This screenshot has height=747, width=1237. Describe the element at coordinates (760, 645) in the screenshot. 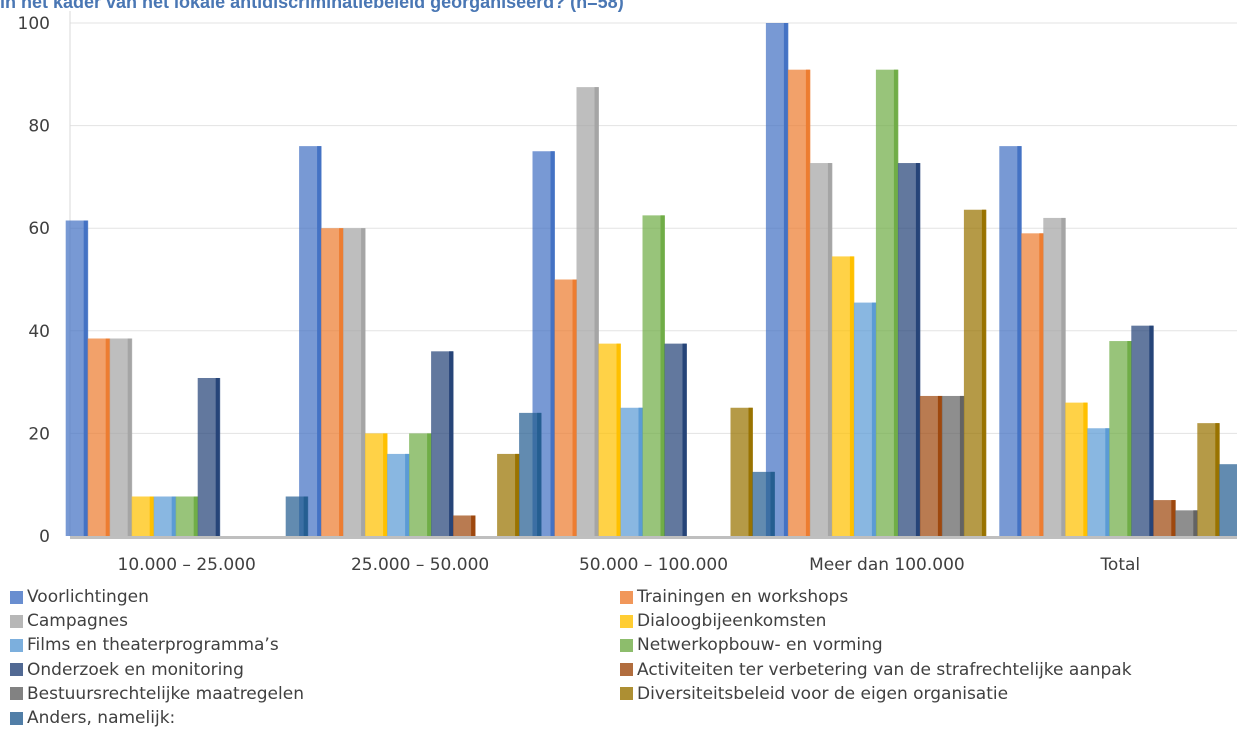

I see `legend-label: Netwerkopbouw- en vorming` at that location.